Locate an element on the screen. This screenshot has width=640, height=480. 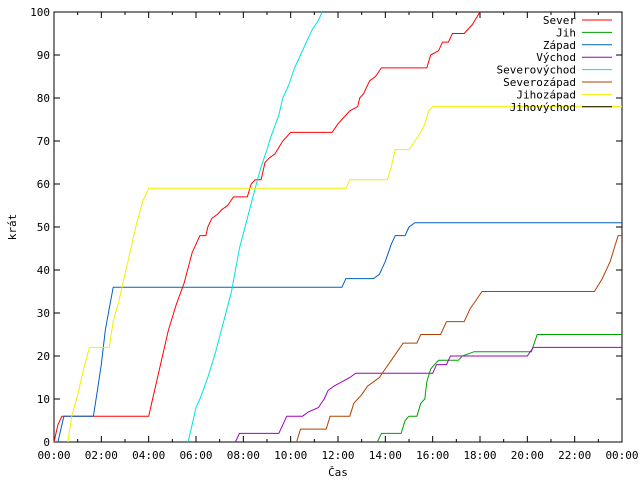
y-tick-label: 40 is located at coordinates (43, 270).